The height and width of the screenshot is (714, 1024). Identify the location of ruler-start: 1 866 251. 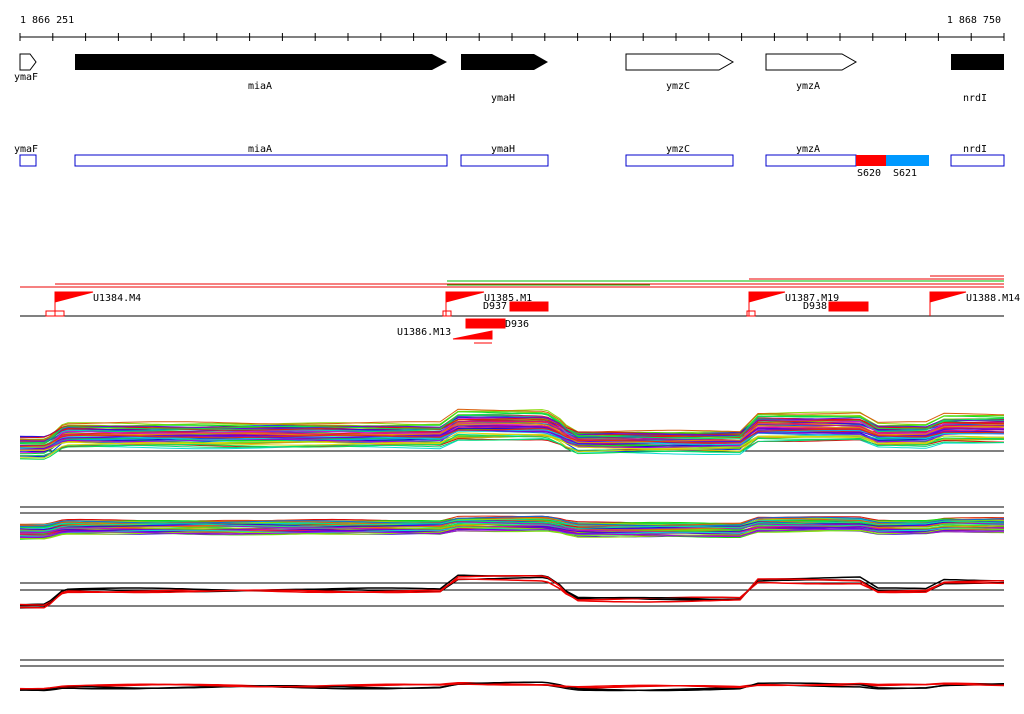
(47, 20).